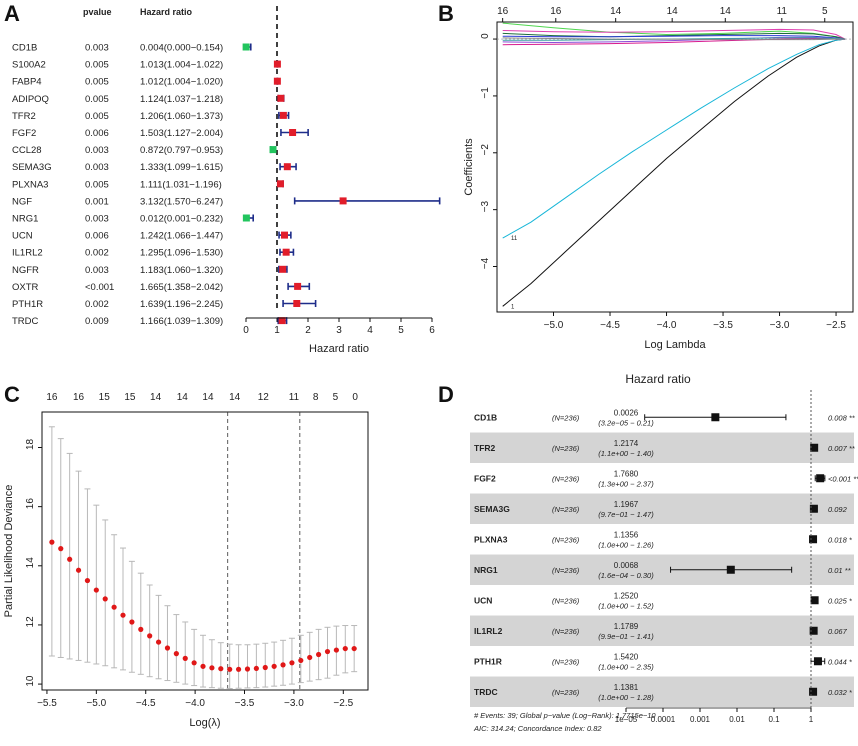 The image size is (858, 746). What do you see at coordinates (469, 167) in the screenshot?
I see `y-axis-title: Coefficients` at bounding box center [469, 167].